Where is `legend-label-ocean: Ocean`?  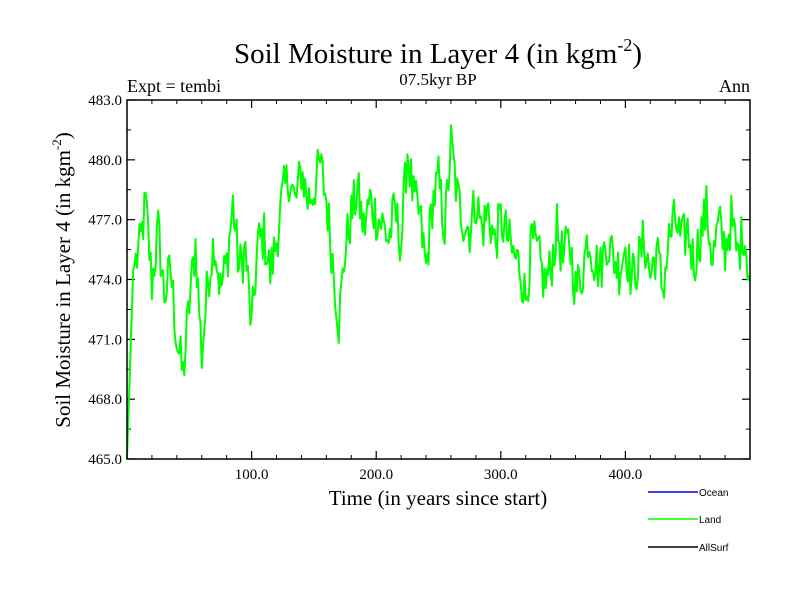
legend-label-ocean: Ocean is located at coordinates (713, 493).